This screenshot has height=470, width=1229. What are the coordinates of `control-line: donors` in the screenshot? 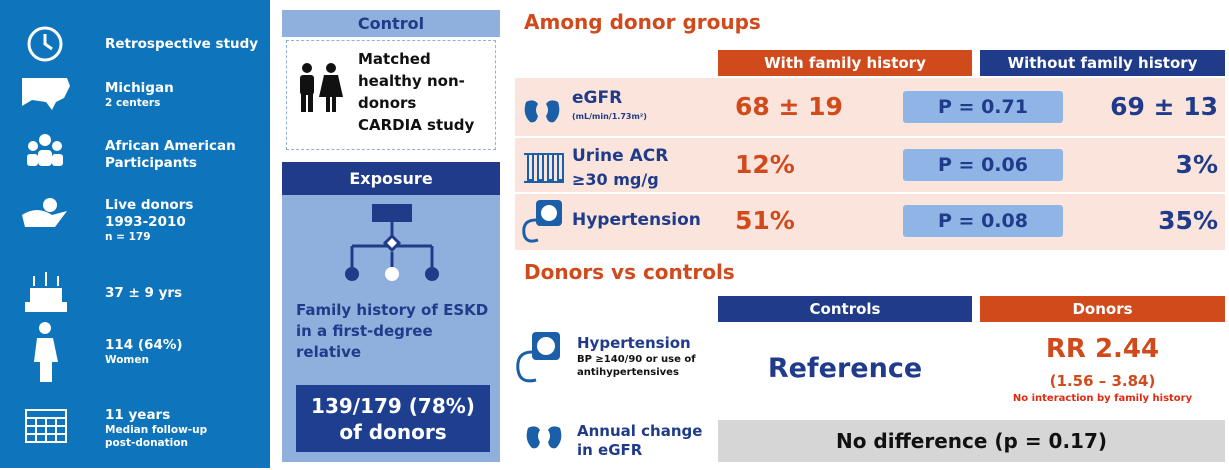 It's located at (387, 103).